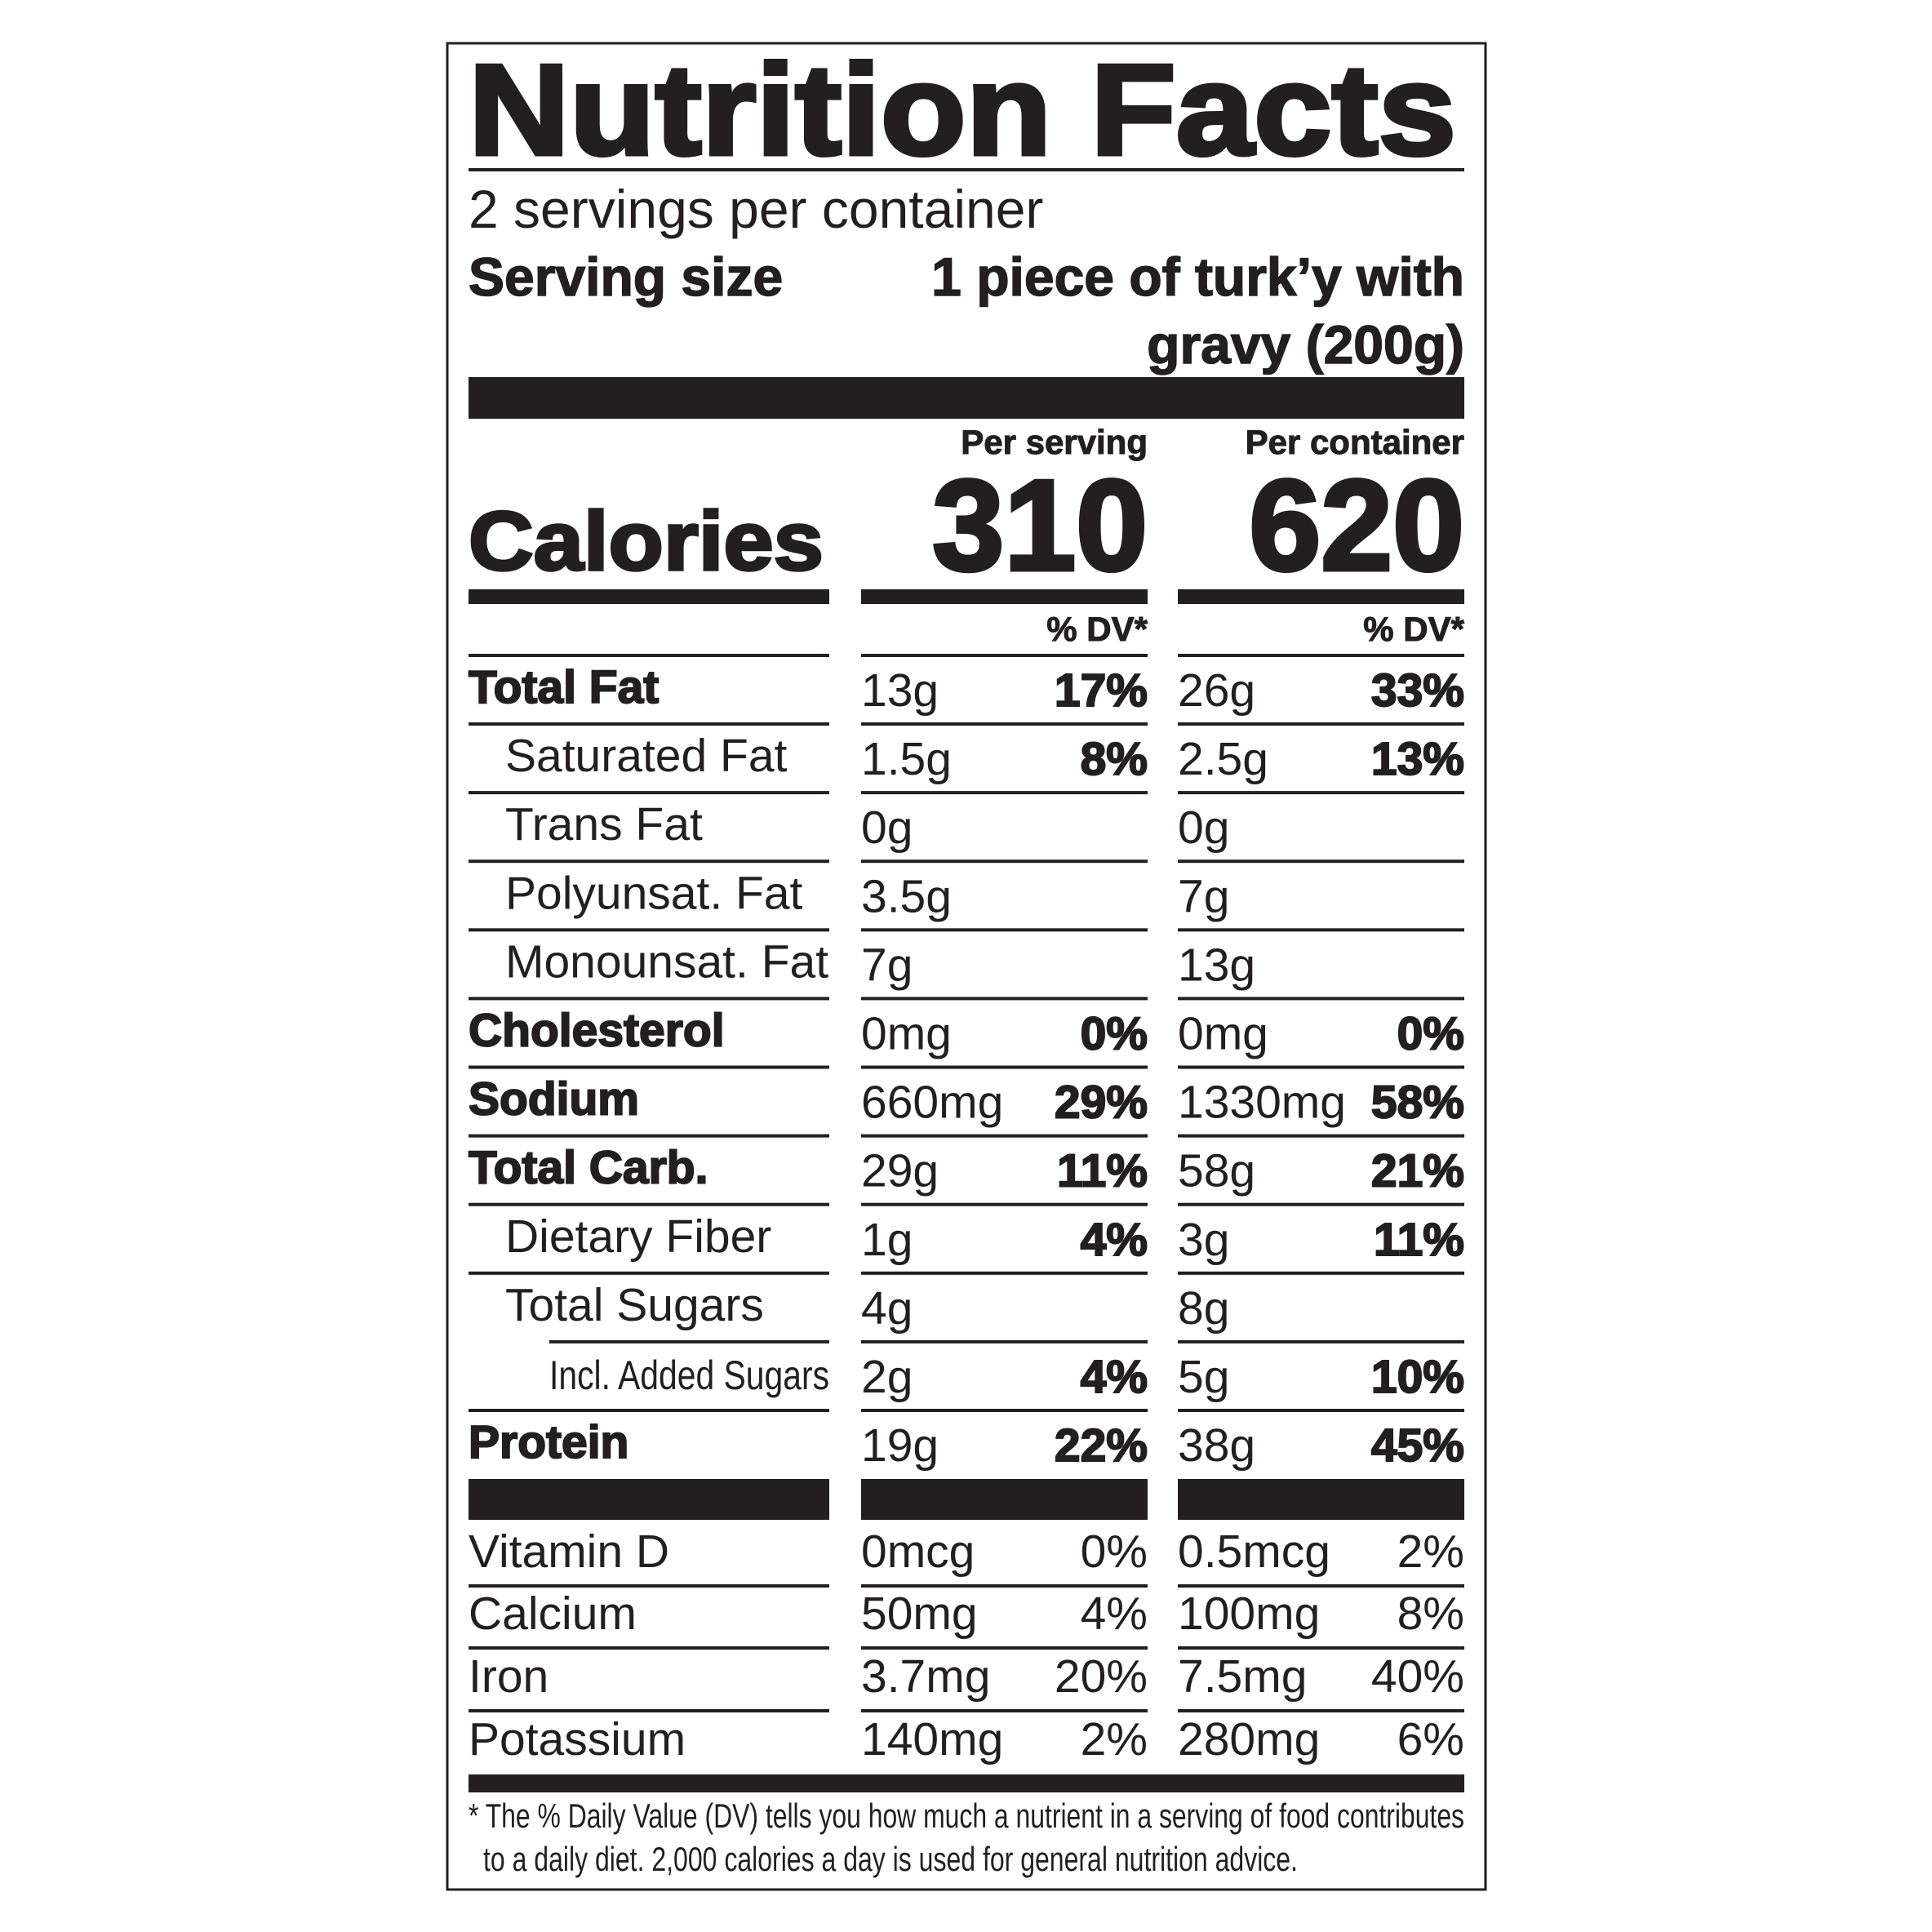 The height and width of the screenshot is (1932, 1932). Describe the element at coordinates (918, 1552) in the screenshot. I see `amount: 0mcg` at that location.